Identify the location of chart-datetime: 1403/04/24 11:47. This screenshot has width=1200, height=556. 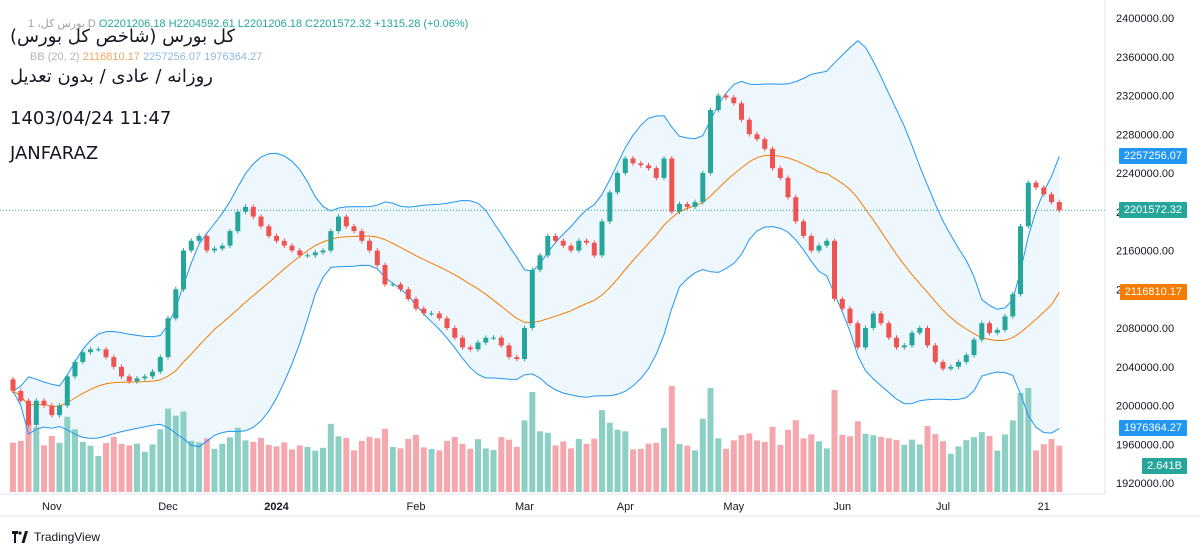
(91, 118).